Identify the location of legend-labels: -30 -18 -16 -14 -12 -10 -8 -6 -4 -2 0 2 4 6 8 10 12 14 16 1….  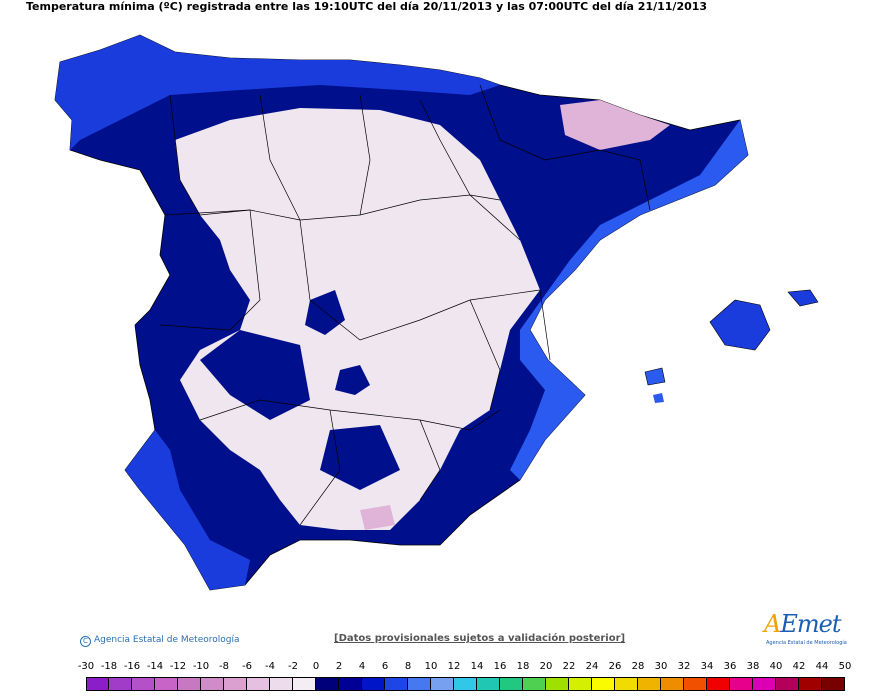
(435, 668).